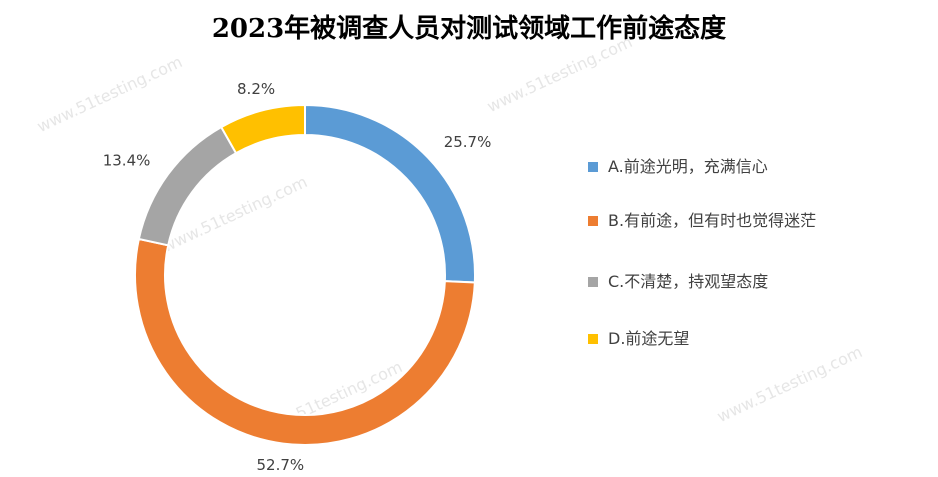 The image size is (938, 477). What do you see at coordinates (468, 142) in the screenshot?
I see `data-label: 25.7%` at bounding box center [468, 142].